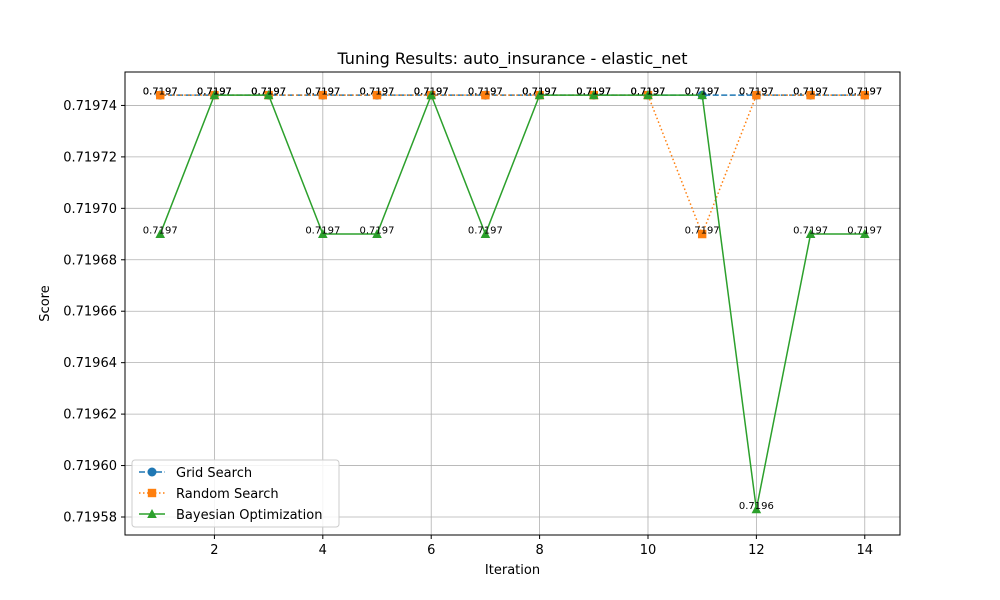 This screenshot has width=1000, height=600. Describe the element at coordinates (90, 106) in the screenshot. I see `y-tick-label: 0.71974` at that location.